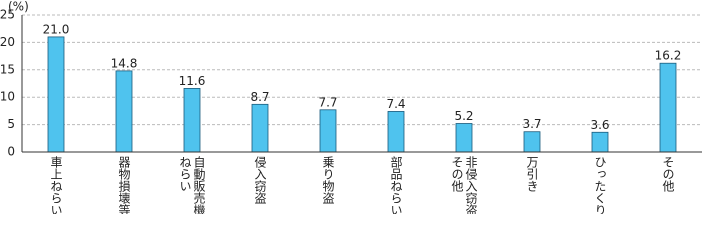  Describe the element at coordinates (668, 56) in the screenshot. I see `value-label: 16.2` at that location.